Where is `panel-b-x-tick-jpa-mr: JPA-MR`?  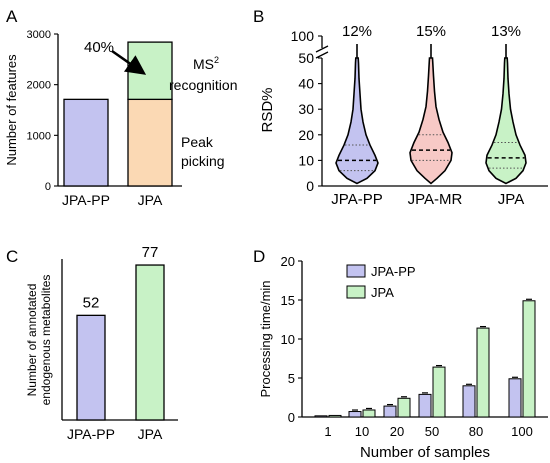 panel-b-x-tick-jpa-mr: JPA-MR is located at coordinates (435, 199).